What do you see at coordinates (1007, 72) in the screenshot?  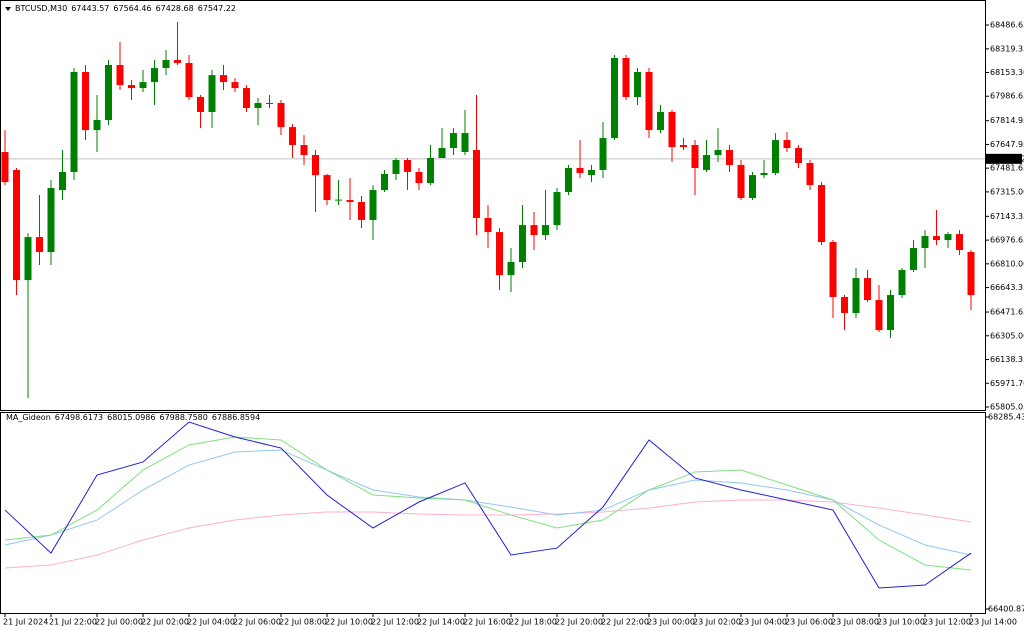 I see `y-tick-label: 68153.30` at bounding box center [1007, 72].